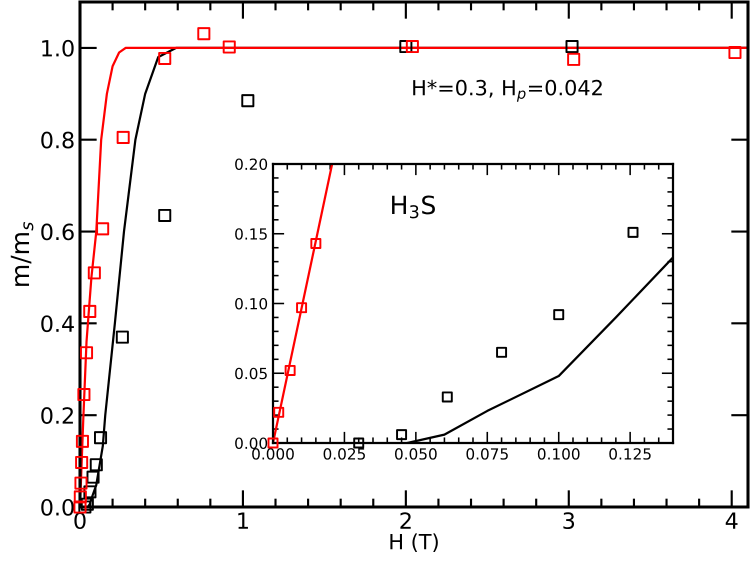  I want to click on y-tick-label: 0.2, so click(57, 415).